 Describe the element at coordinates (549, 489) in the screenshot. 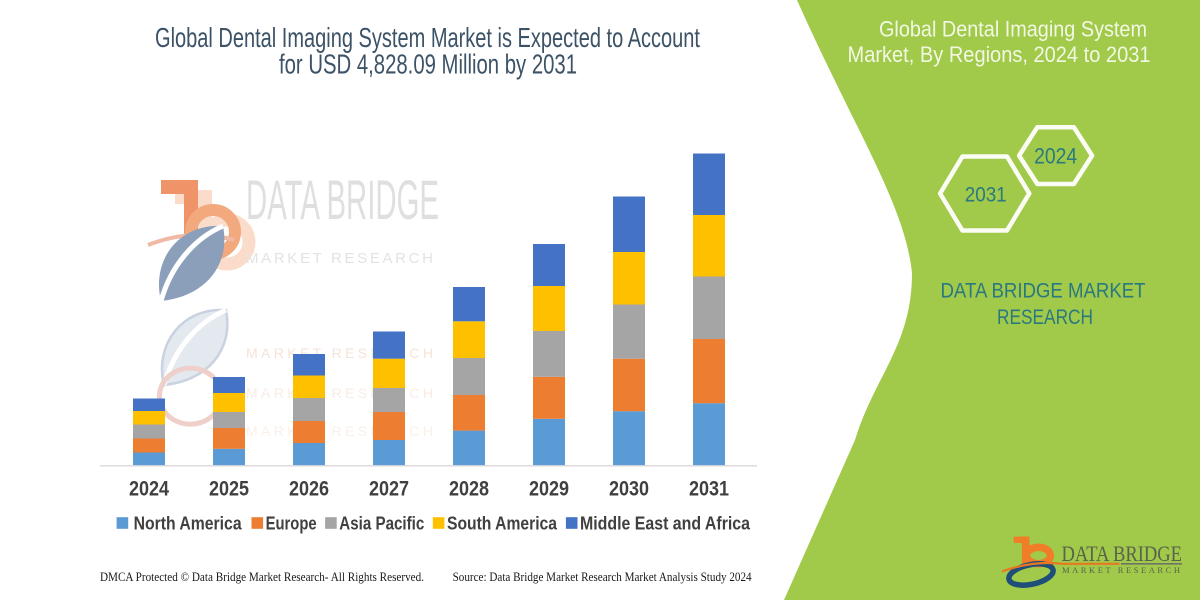

I see `svg-text: 2029` at that location.